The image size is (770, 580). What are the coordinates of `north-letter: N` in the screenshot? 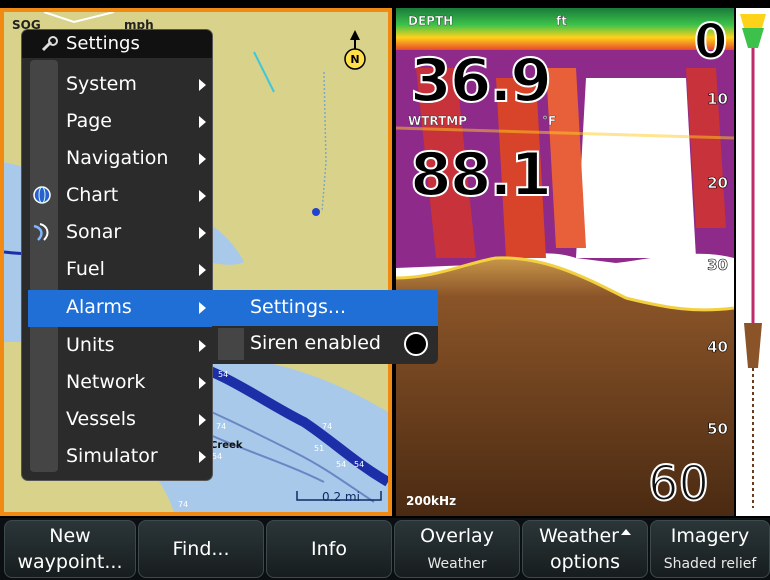 It's located at (354, 59).